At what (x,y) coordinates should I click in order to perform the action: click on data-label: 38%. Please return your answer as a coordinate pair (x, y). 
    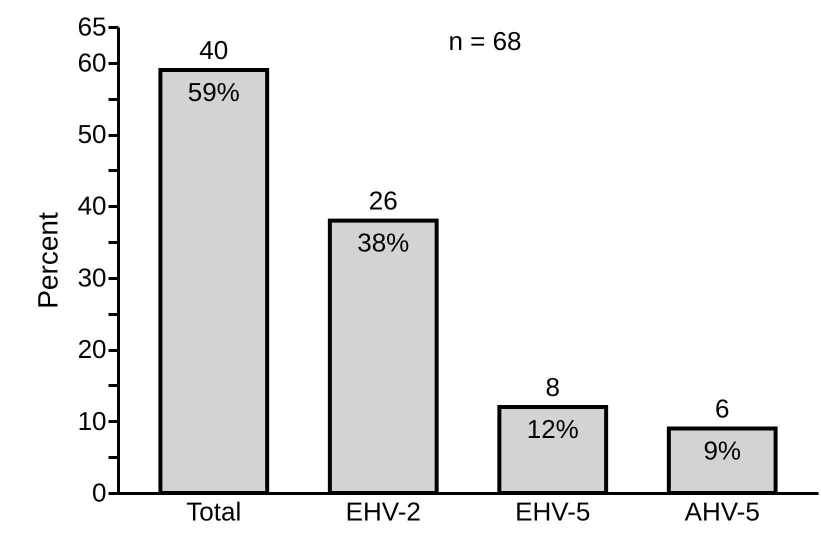
    Looking at the image, I should click on (383, 243).